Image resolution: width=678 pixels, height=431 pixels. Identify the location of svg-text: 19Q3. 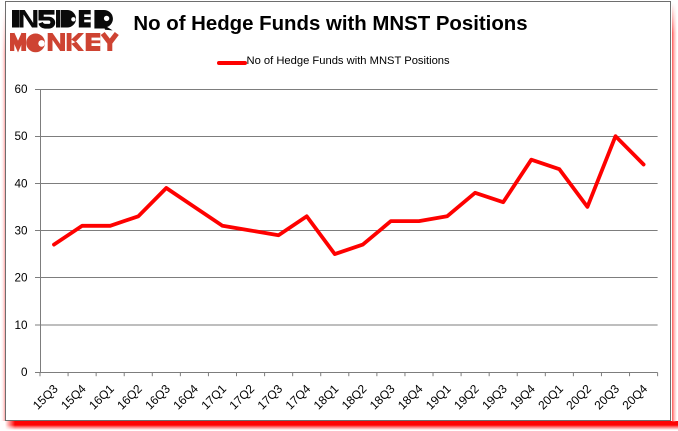
(494, 396).